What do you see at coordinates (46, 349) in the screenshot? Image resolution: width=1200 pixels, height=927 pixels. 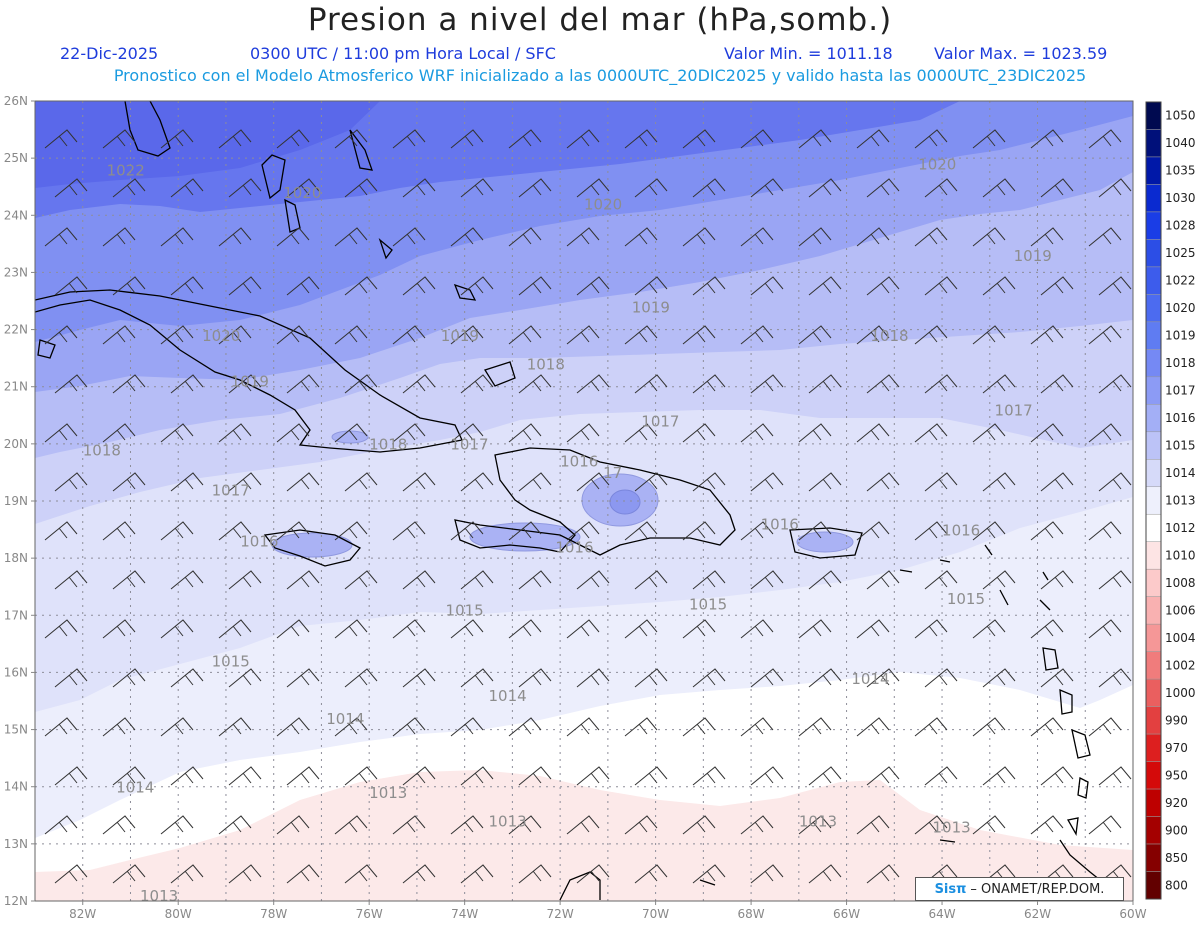 I see `isla-juventud` at bounding box center [46, 349].